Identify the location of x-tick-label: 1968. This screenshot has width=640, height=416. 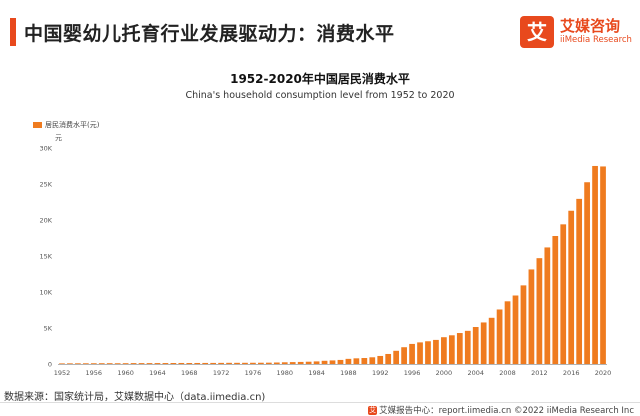
(189, 373).